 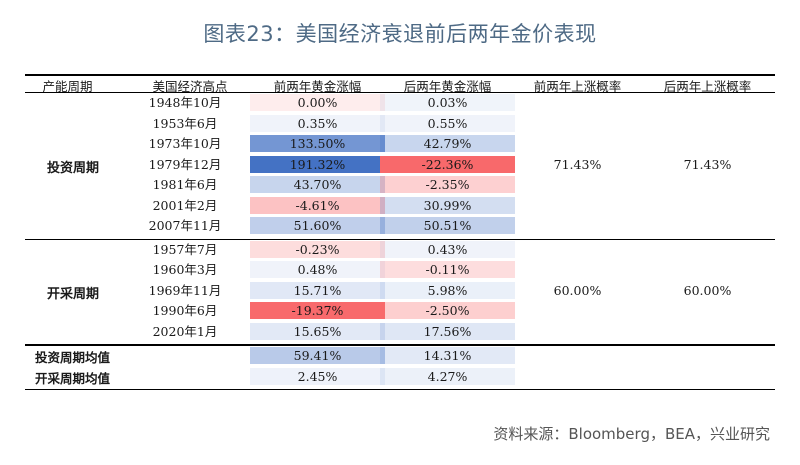 What do you see at coordinates (707, 164) in the screenshot?
I see `after-prob-value: 71.43%` at bounding box center [707, 164].